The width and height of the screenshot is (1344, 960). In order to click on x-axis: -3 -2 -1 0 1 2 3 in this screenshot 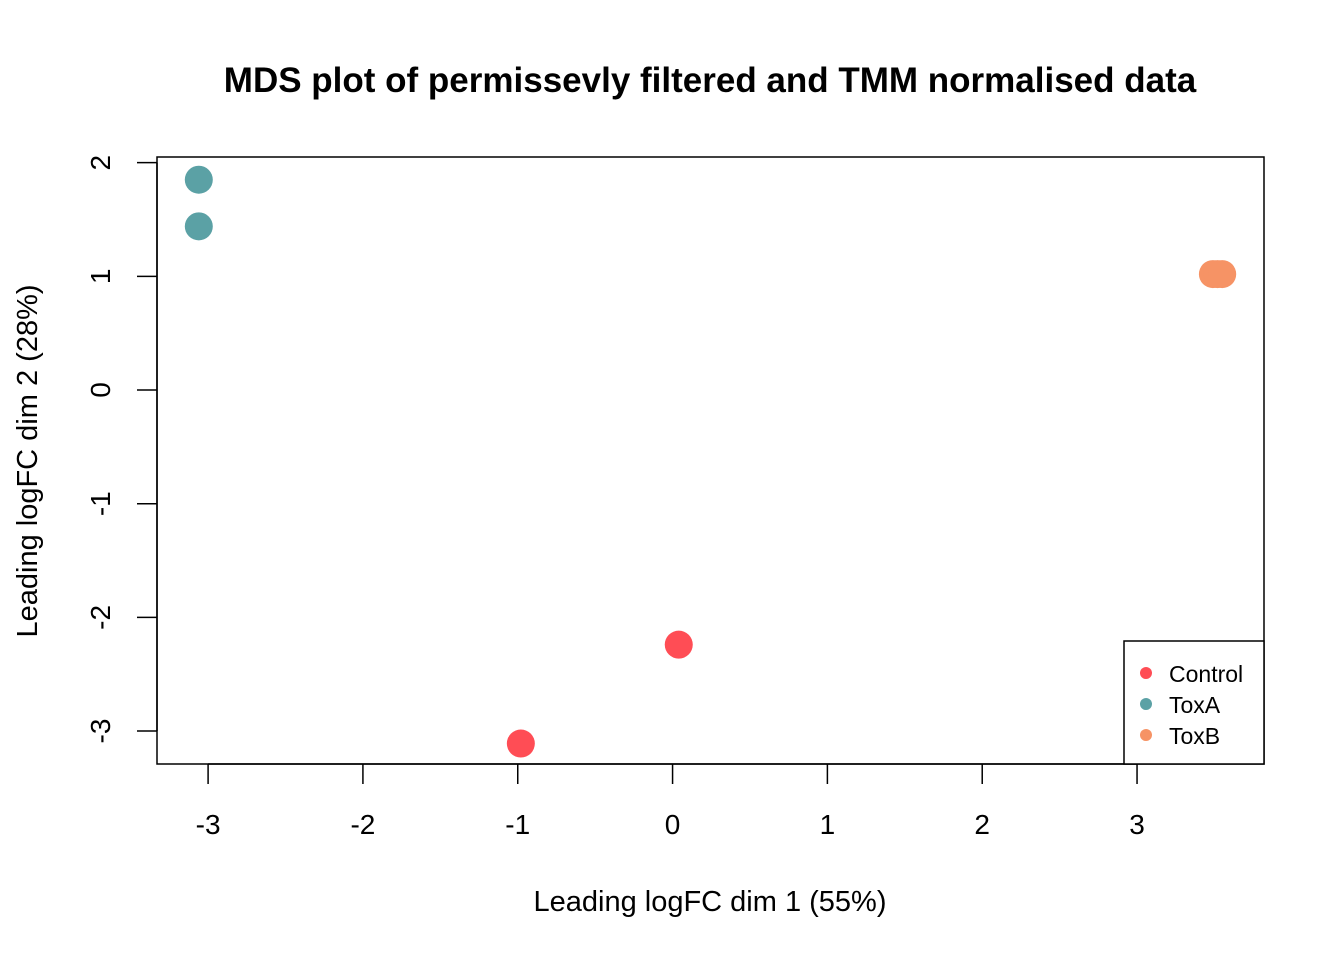, I will do `click(670, 801)`.